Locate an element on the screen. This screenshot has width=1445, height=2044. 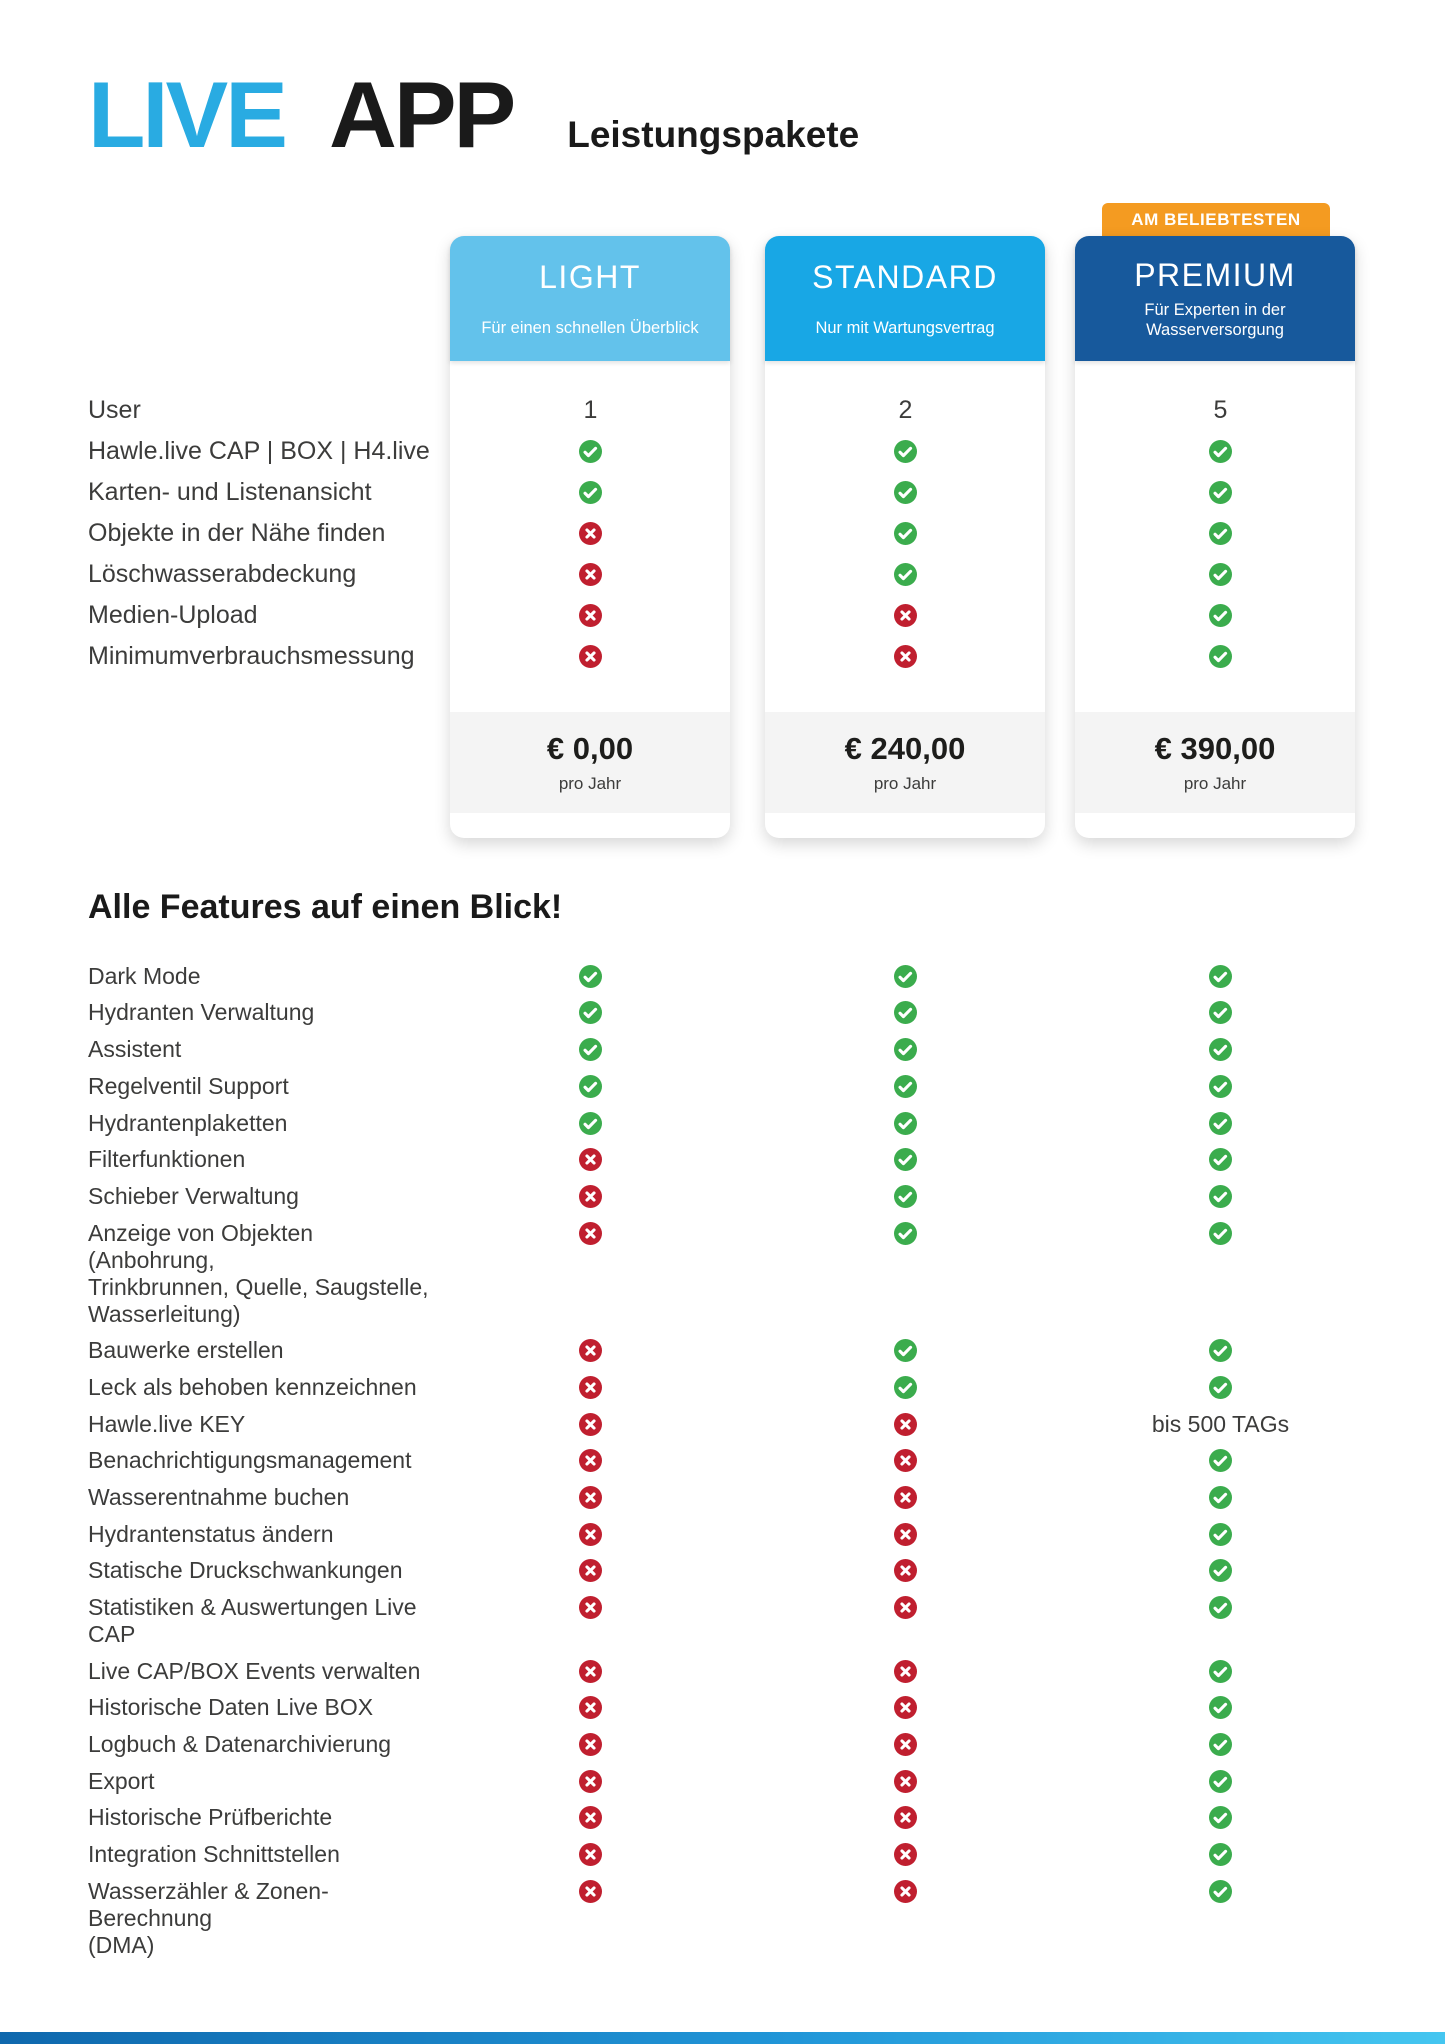
plan-header-light: LIGHT Für einen schnellen Überblick is located at coordinates (590, 298).